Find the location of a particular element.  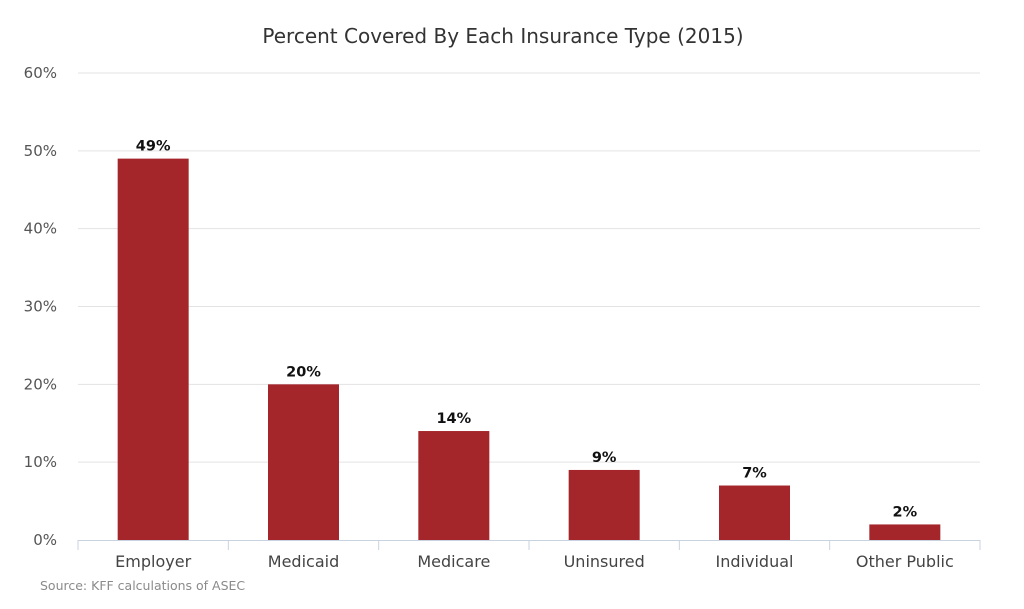

y-tick-label: 10% is located at coordinates (40, 462).